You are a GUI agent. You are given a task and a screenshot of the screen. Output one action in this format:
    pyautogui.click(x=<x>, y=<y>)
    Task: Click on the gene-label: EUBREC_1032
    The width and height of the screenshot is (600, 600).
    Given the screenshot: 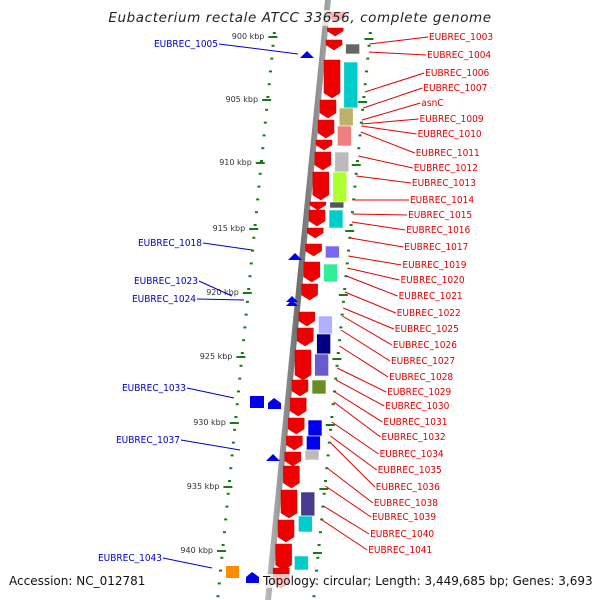 What is the action you would take?
    pyautogui.click(x=414, y=437)
    